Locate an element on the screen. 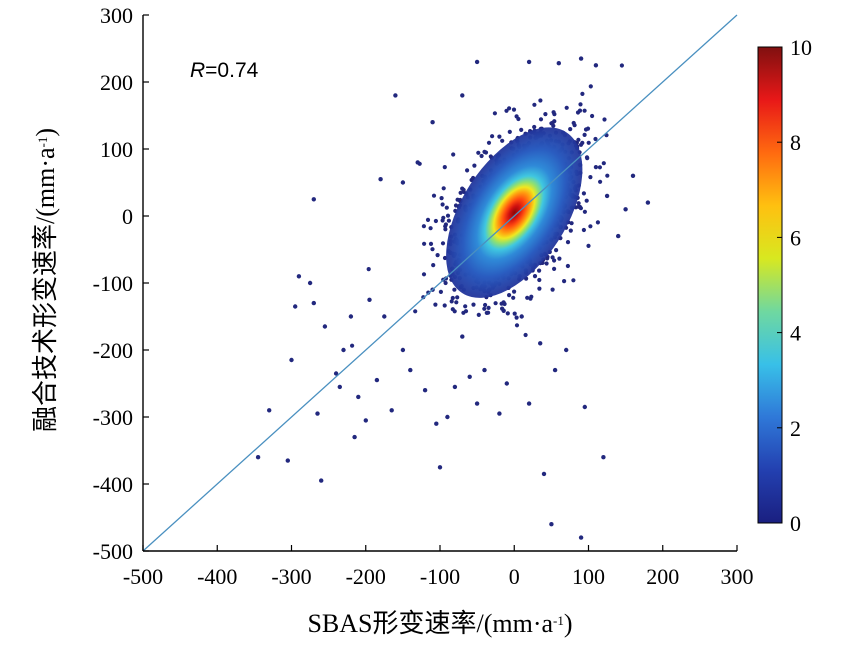  colorbar is located at coordinates (770, 285).